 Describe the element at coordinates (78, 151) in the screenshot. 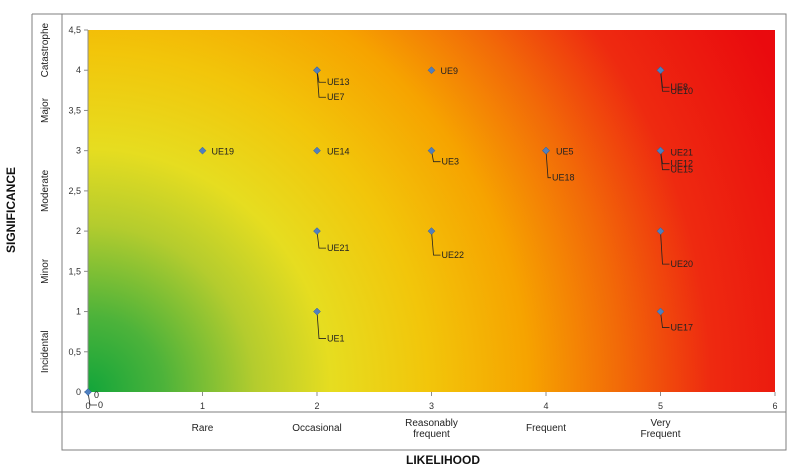

I see `y-tick-label: 3` at that location.